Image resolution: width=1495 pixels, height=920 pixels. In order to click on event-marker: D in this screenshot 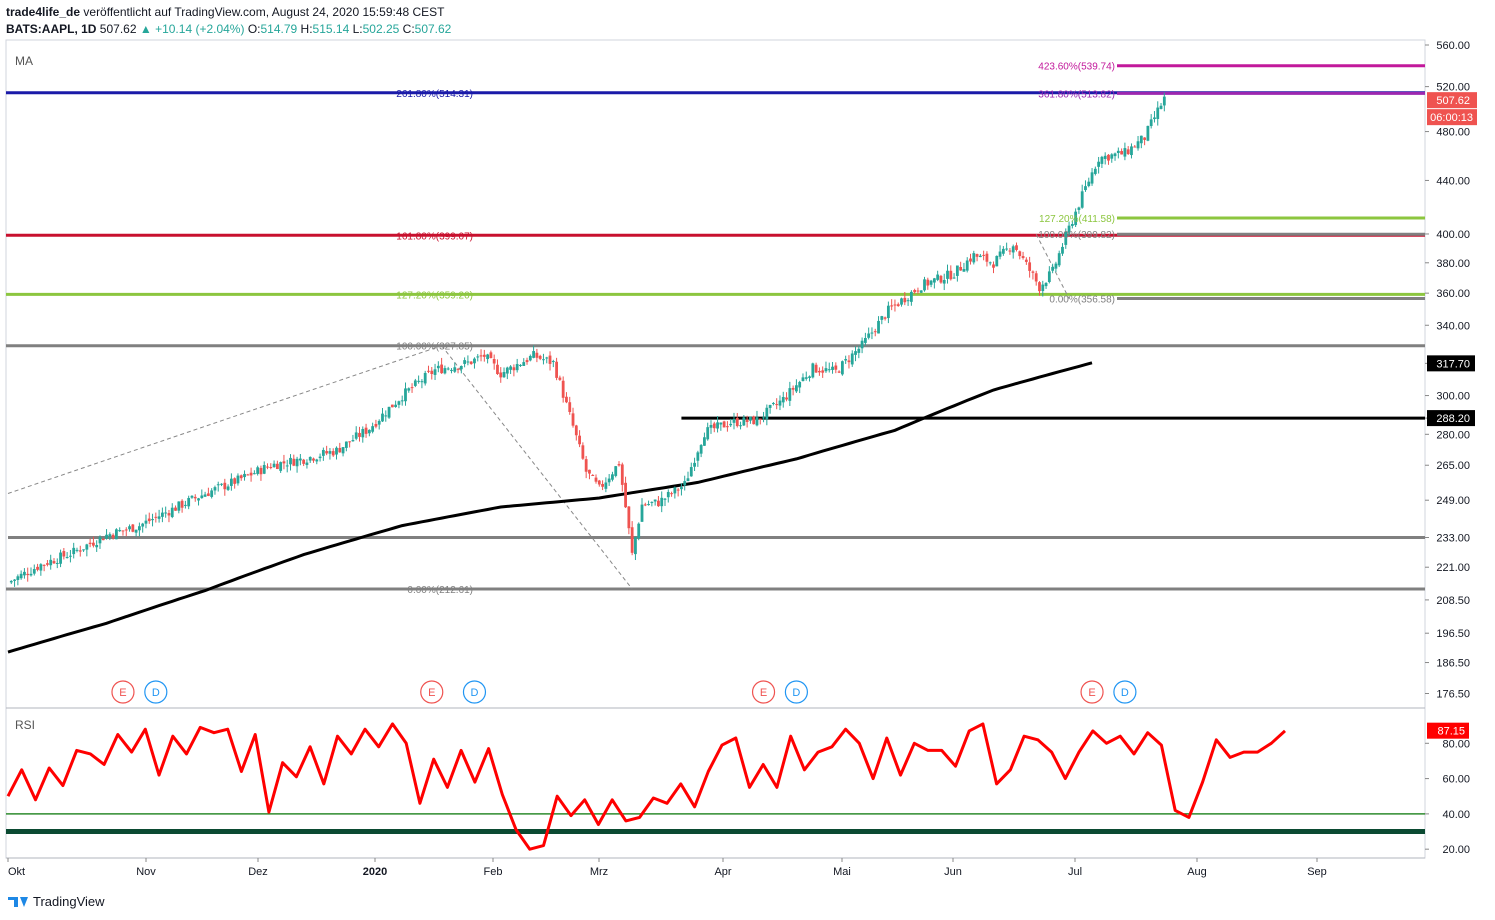, I will do `click(1125, 692)`.